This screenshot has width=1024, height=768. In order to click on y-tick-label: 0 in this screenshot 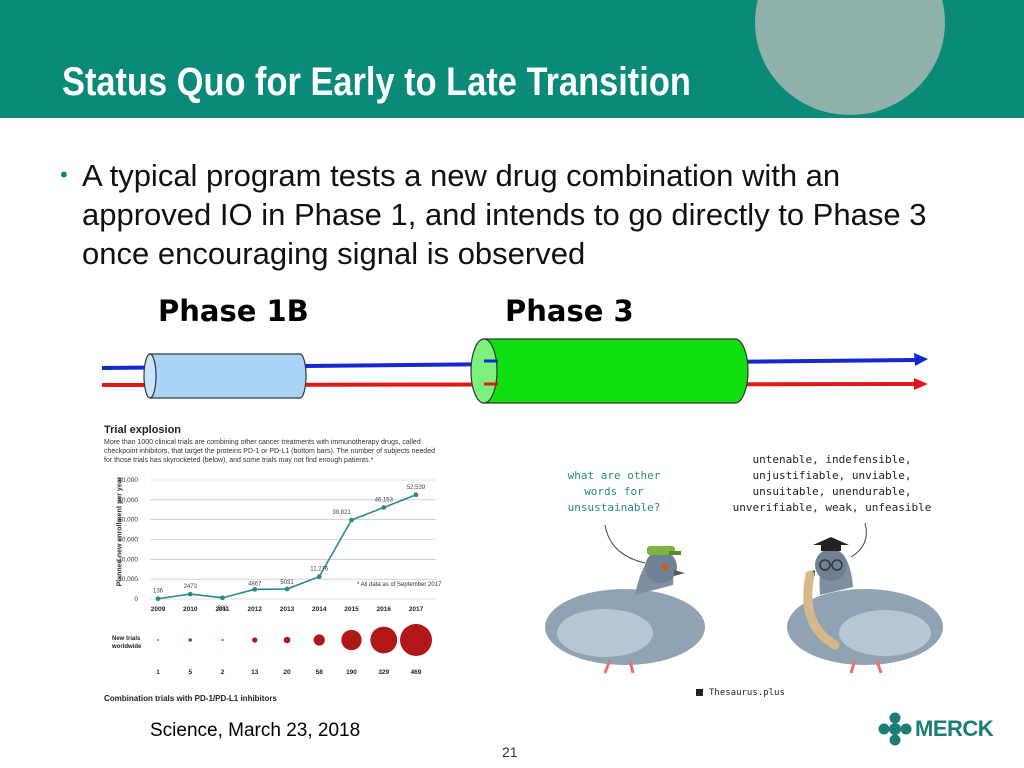, I will do `click(136, 599)`.